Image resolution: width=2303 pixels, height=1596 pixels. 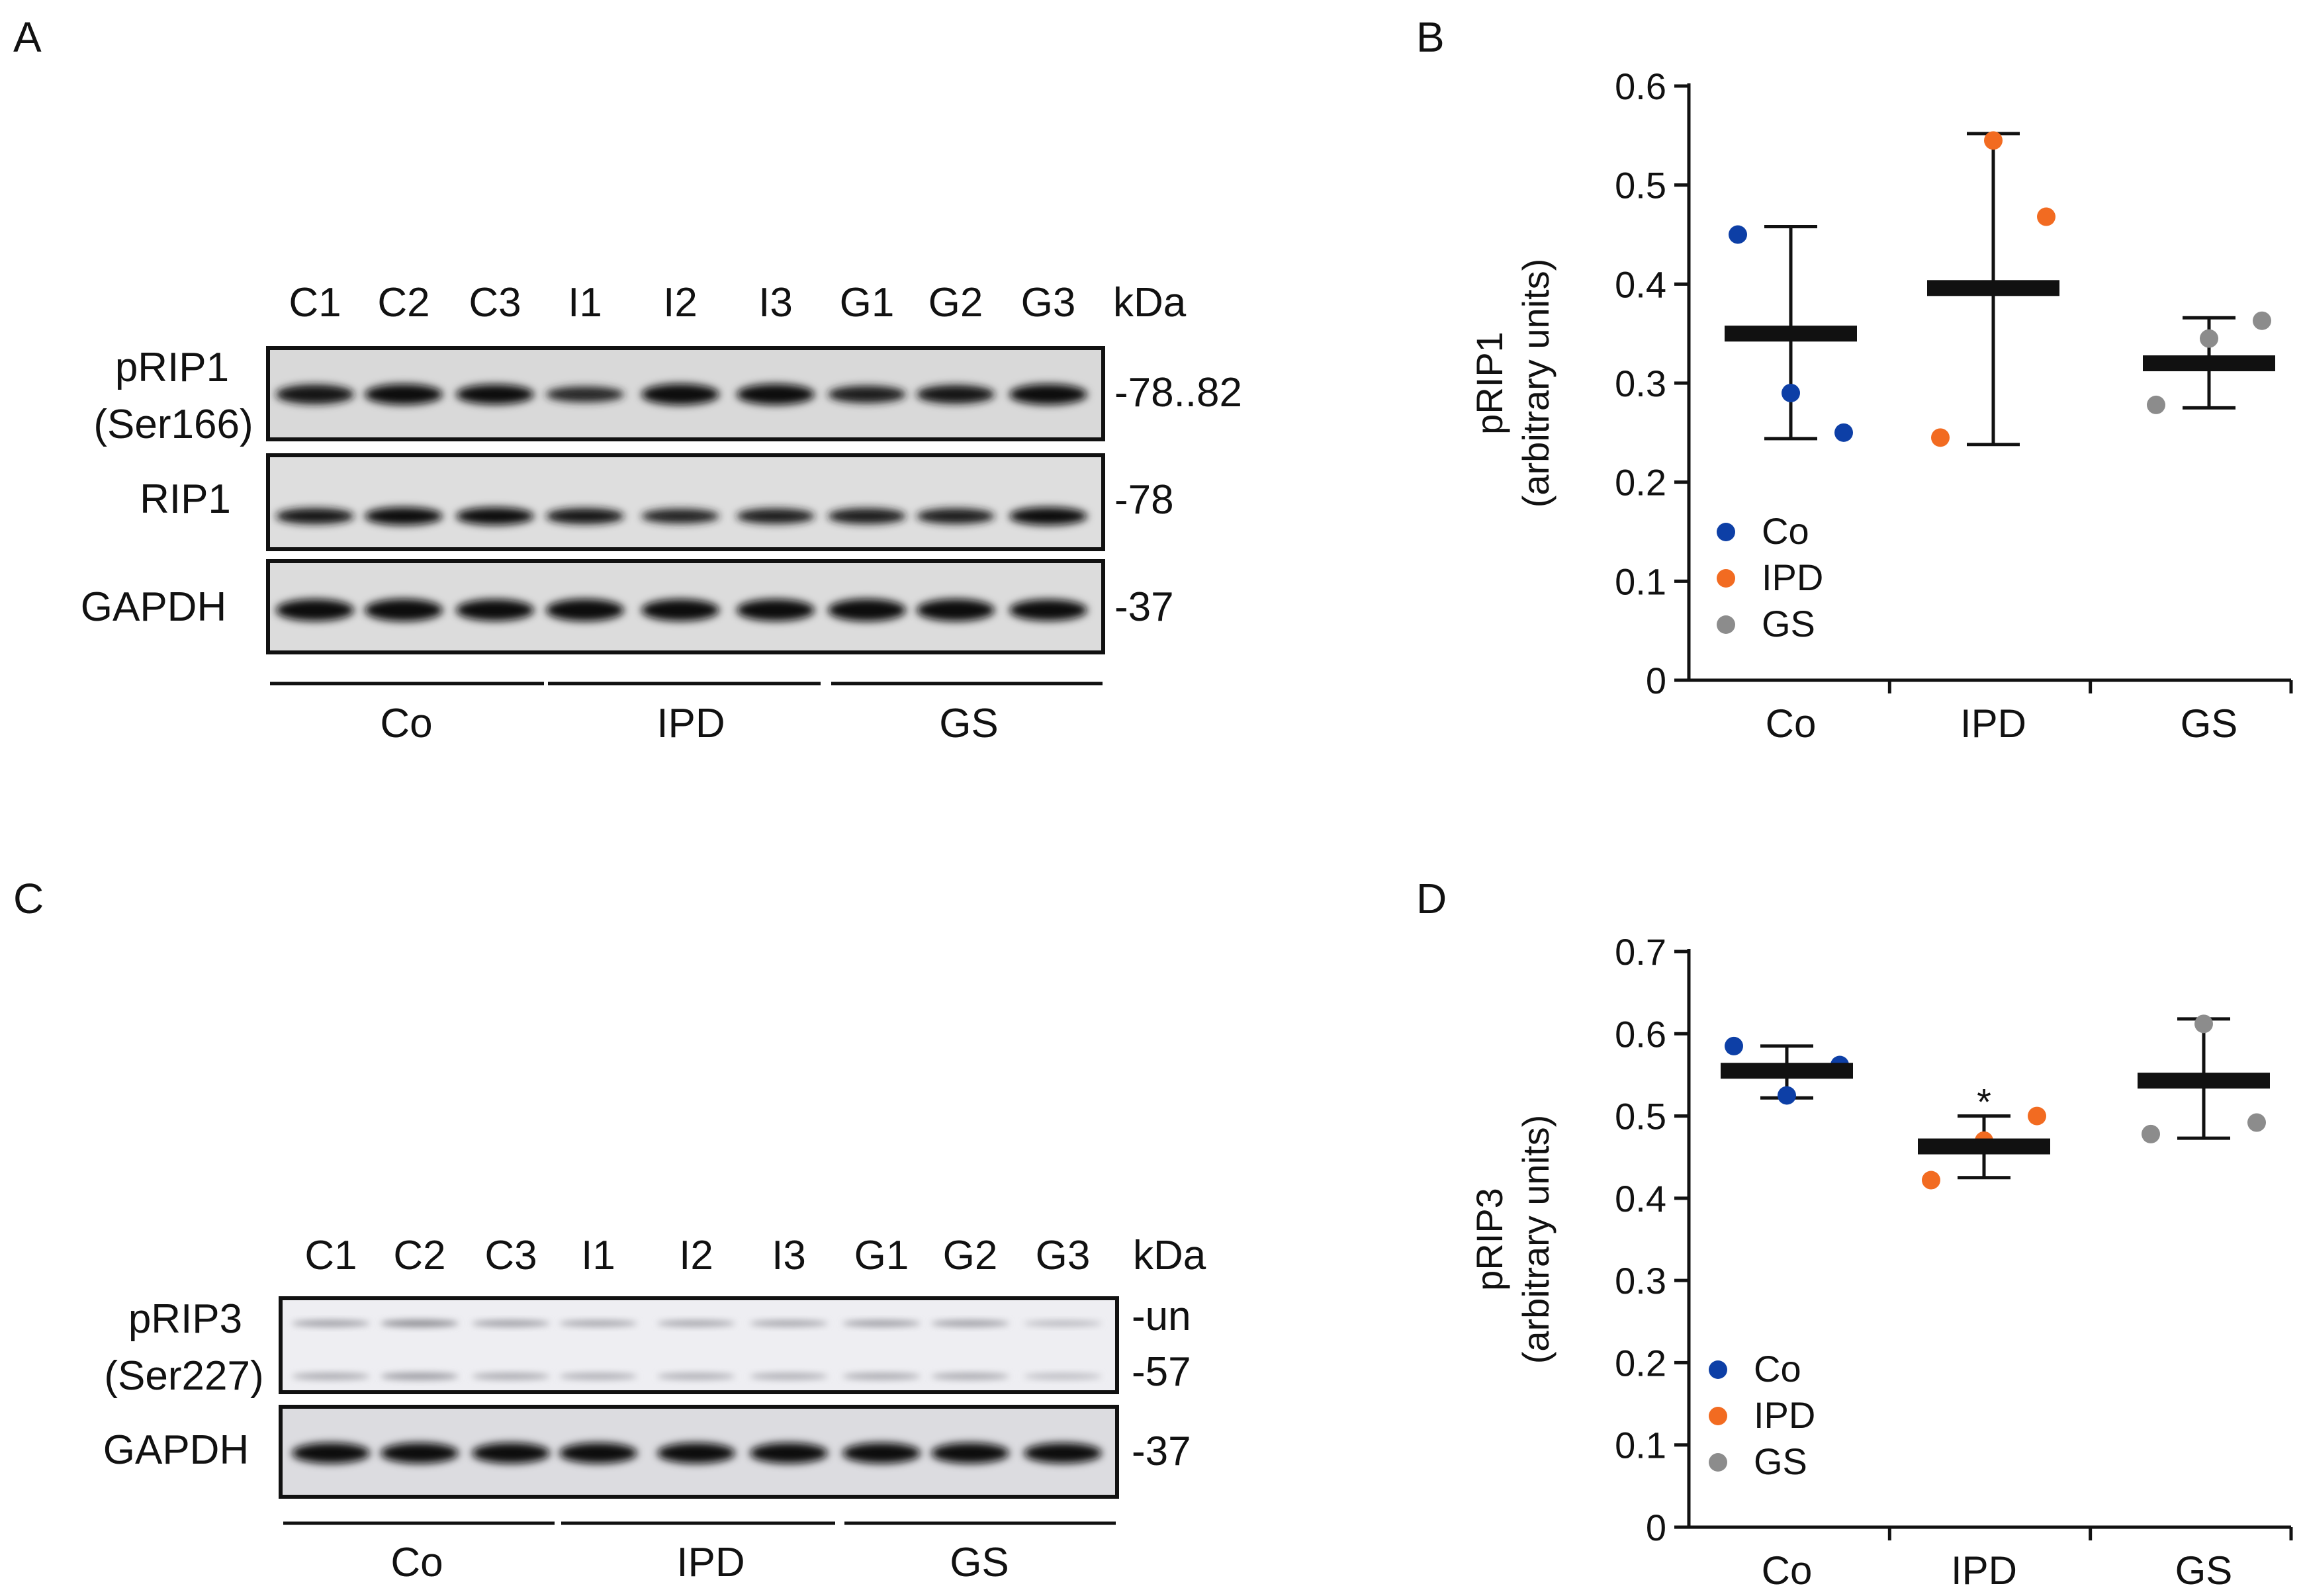 I want to click on legend-label: Co, so click(x=1786, y=531).